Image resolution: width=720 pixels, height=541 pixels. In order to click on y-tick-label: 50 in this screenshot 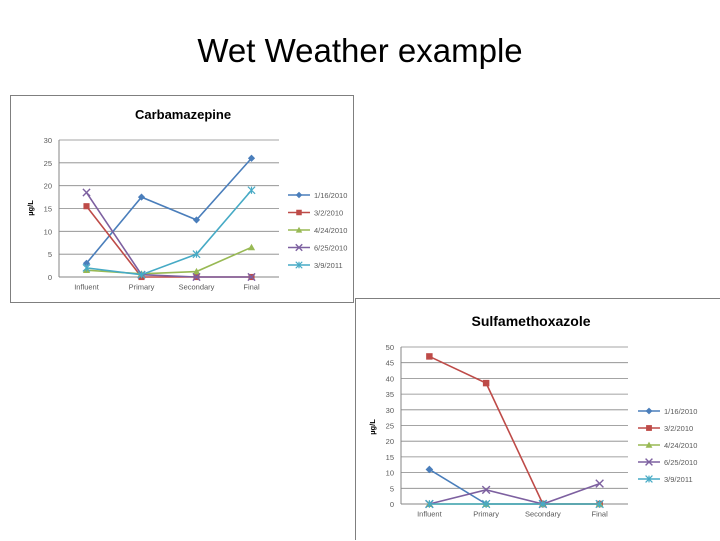, I will do `click(390, 347)`.